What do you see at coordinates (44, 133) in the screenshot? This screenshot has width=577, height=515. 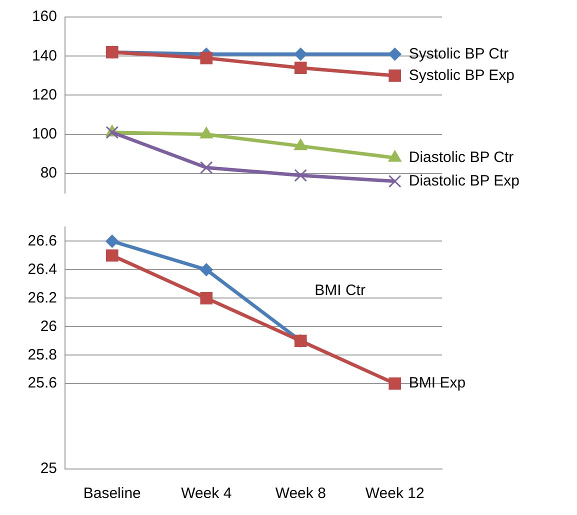 I see `y-tick-label: 100` at bounding box center [44, 133].